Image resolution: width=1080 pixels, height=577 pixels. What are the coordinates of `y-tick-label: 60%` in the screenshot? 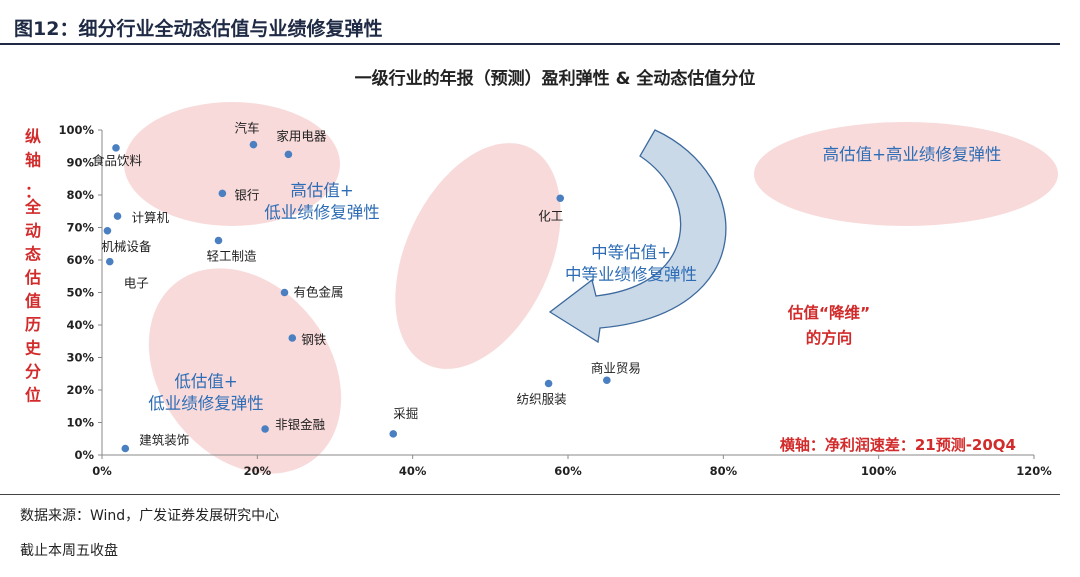 It's located at (80, 260).